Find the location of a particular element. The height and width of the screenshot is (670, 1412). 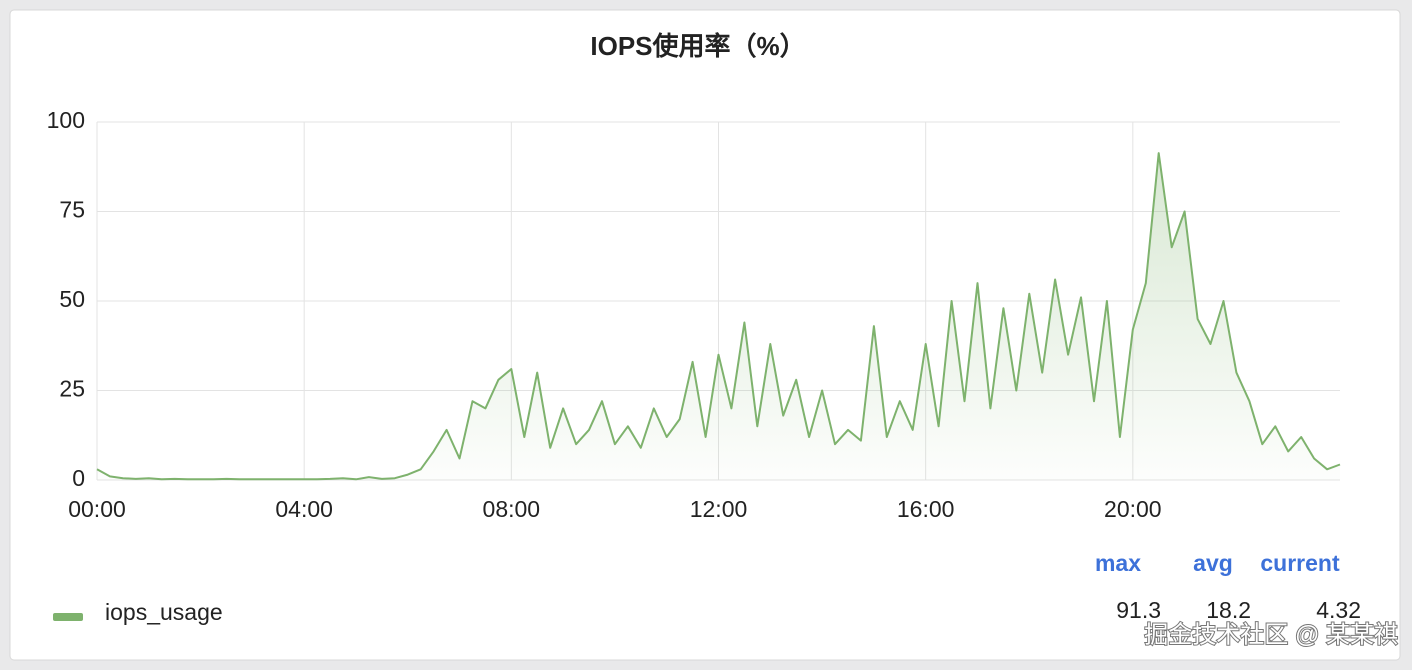

legend-value: 91.3 is located at coordinates (1138, 610).